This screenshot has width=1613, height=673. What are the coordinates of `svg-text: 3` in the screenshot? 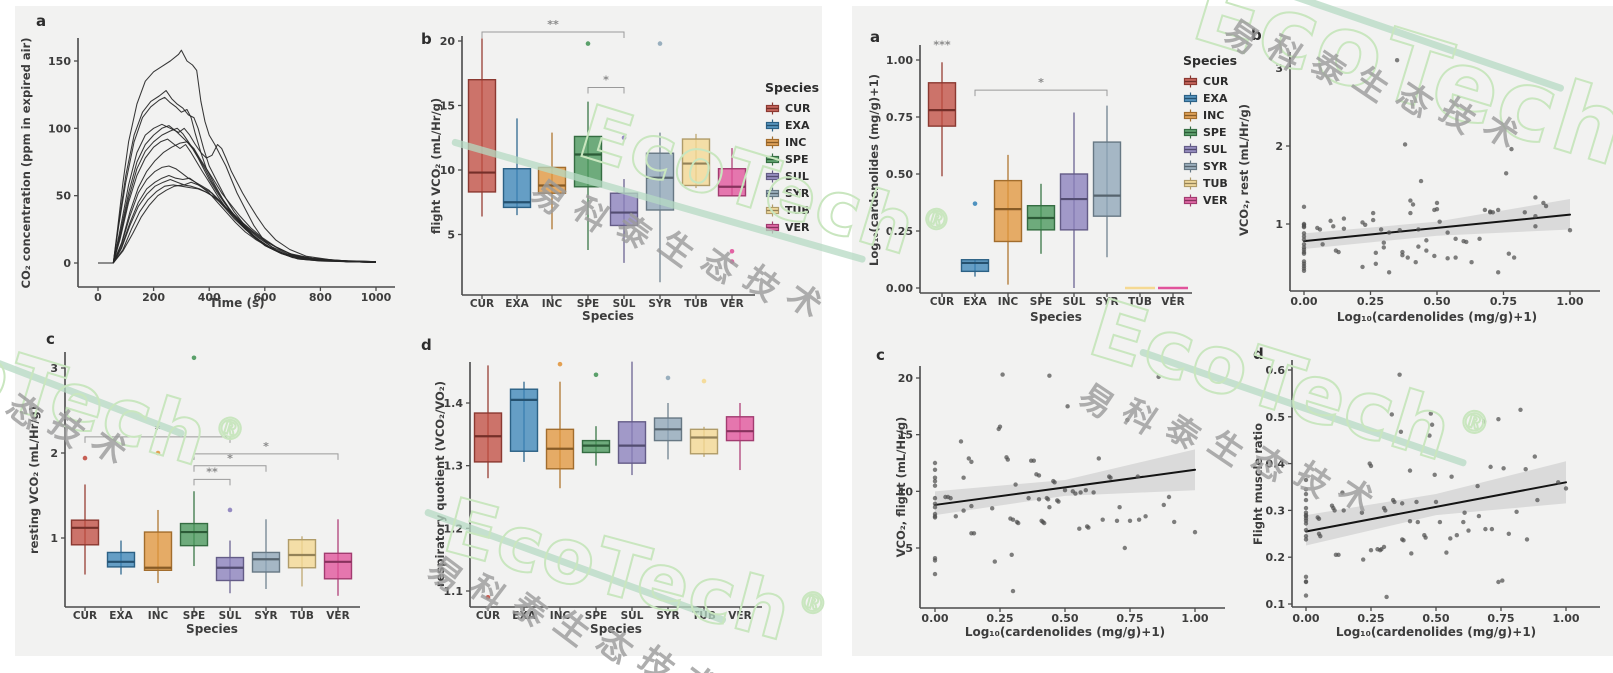 It's located at (54, 368).